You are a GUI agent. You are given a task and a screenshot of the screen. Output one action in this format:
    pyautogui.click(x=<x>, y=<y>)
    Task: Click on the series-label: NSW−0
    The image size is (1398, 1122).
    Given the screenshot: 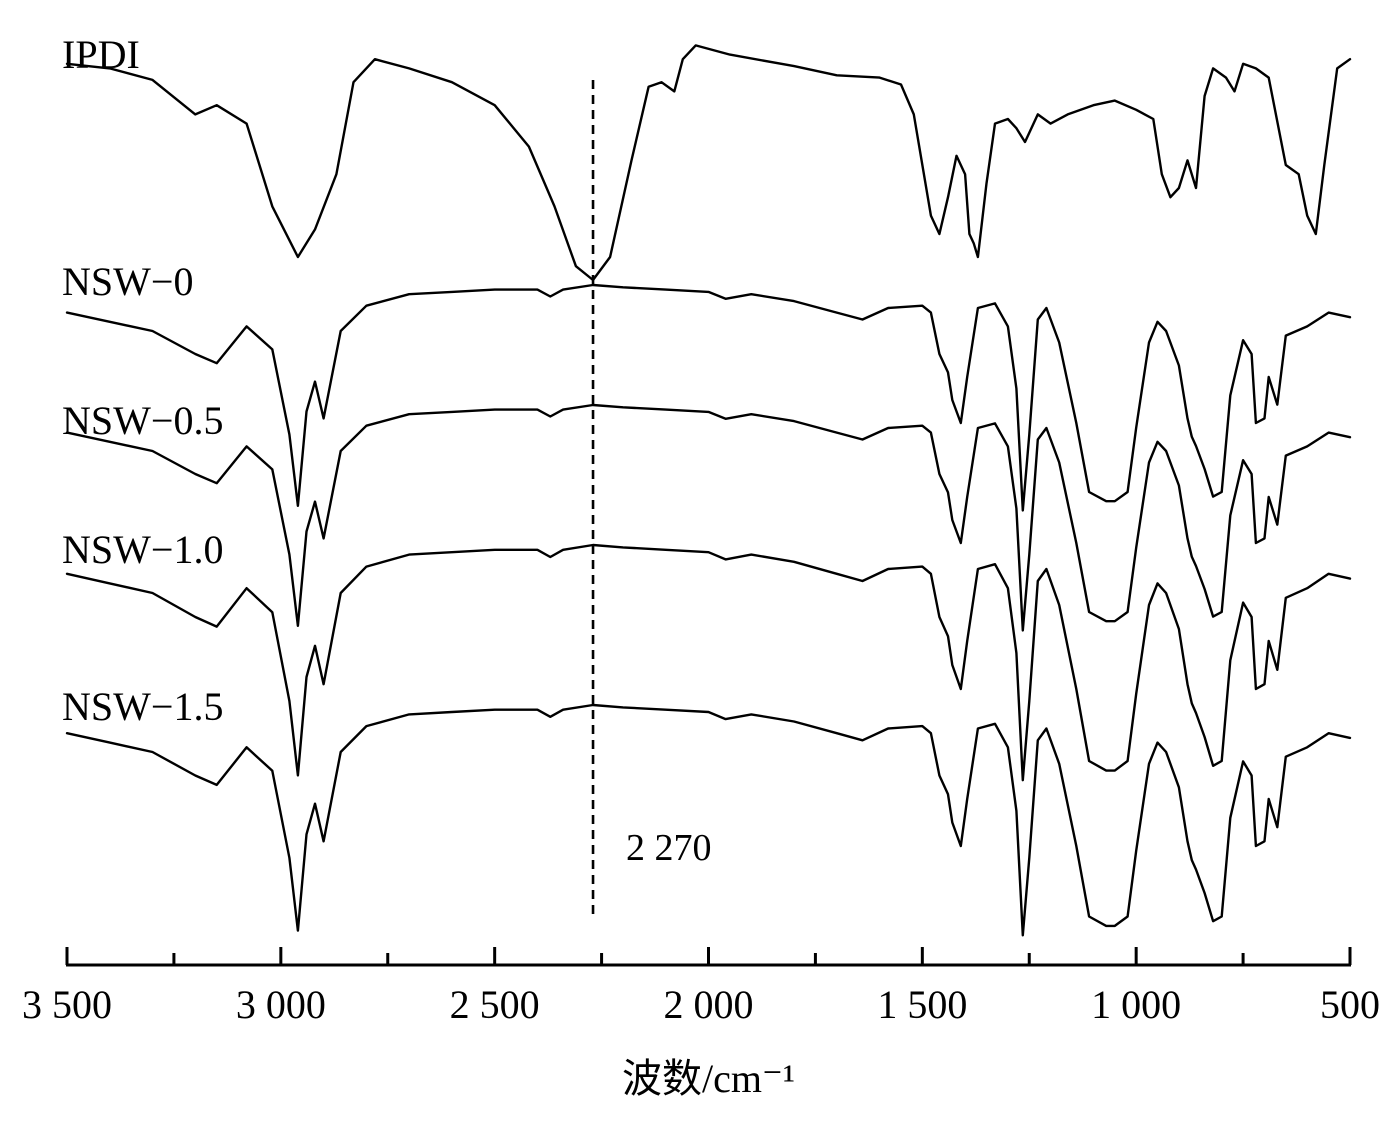 What is the action you would take?
    pyautogui.click(x=127, y=281)
    